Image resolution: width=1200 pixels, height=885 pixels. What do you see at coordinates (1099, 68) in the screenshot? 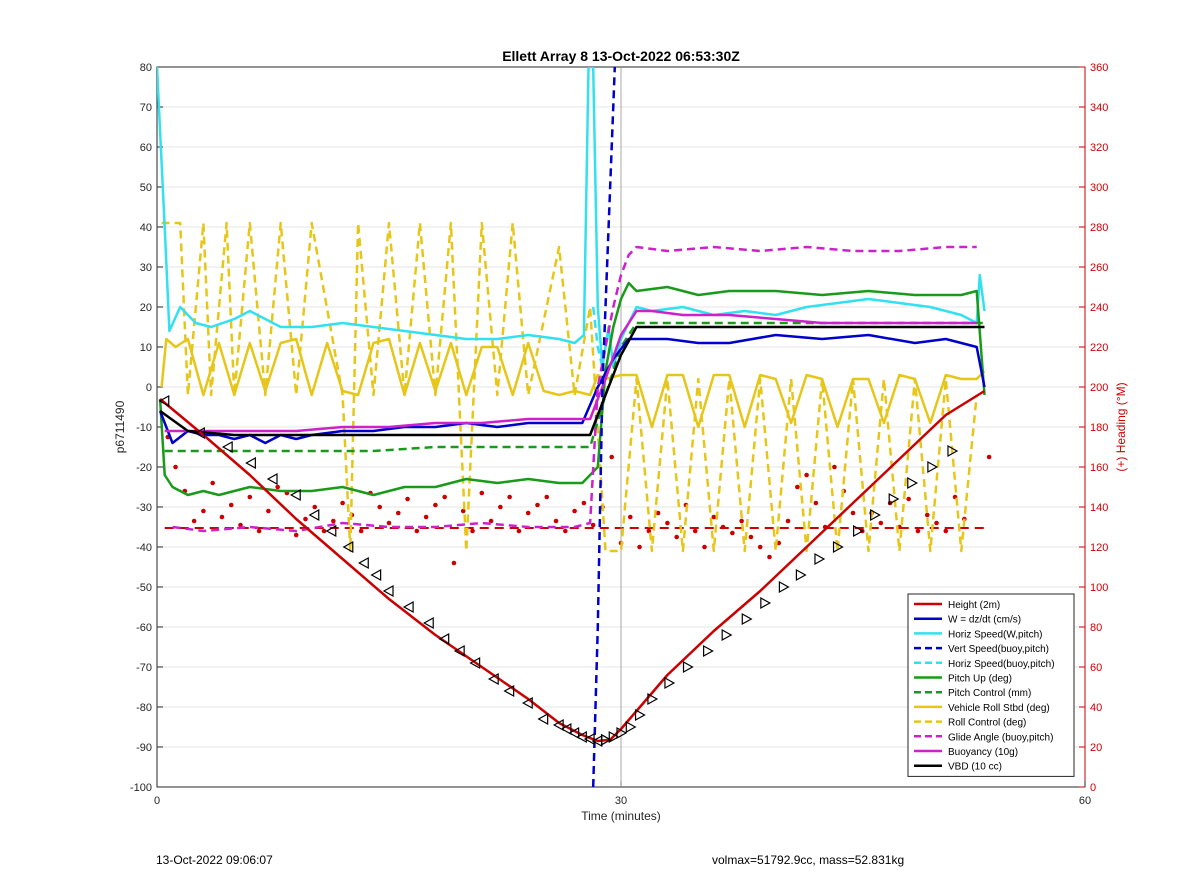
I see `y2-tick-label: 360` at bounding box center [1099, 68].